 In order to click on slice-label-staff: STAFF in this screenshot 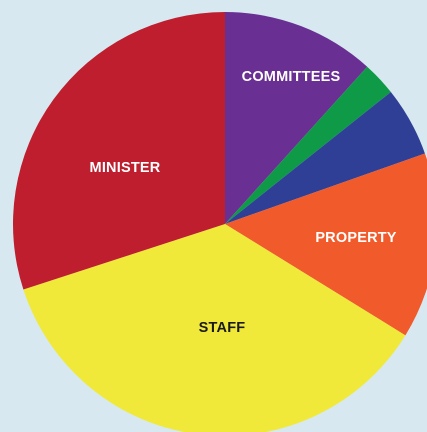, I will do `click(222, 328)`.